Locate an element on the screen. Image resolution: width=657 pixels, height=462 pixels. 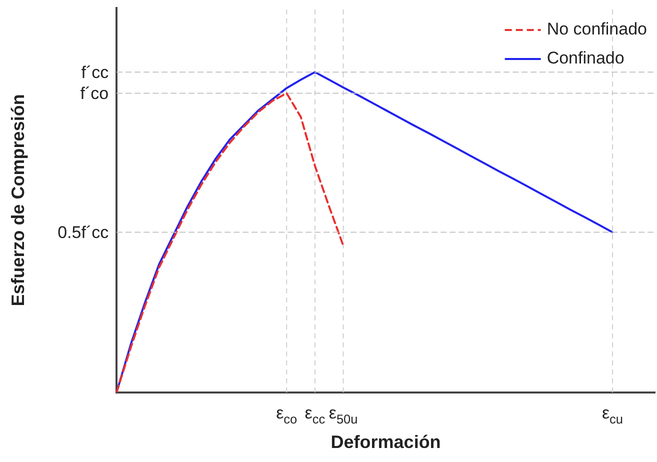
x-axis-title: Deformación is located at coordinates (385, 442).